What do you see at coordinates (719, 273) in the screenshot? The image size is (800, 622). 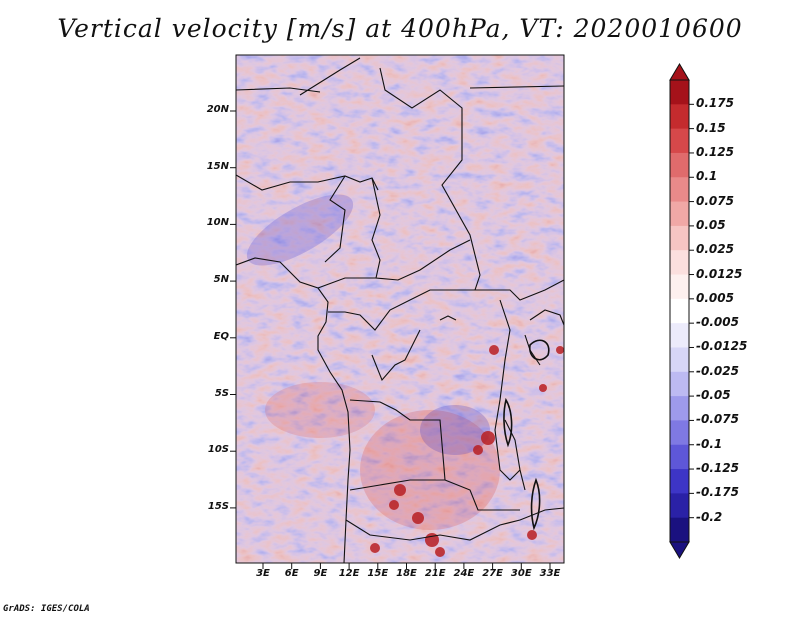 I see `colorbar-label: 0.0125` at bounding box center [719, 273].